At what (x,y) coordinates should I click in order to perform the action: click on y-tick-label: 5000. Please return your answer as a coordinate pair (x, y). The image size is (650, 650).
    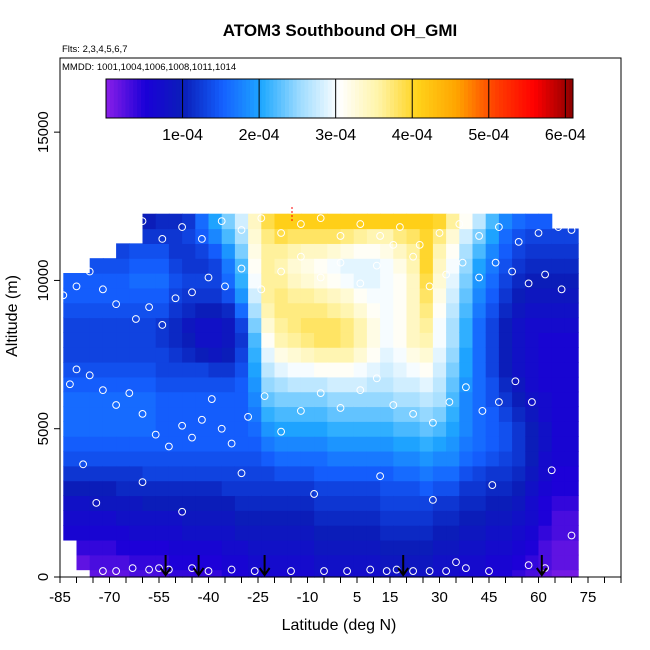
    Looking at the image, I should click on (43, 428).